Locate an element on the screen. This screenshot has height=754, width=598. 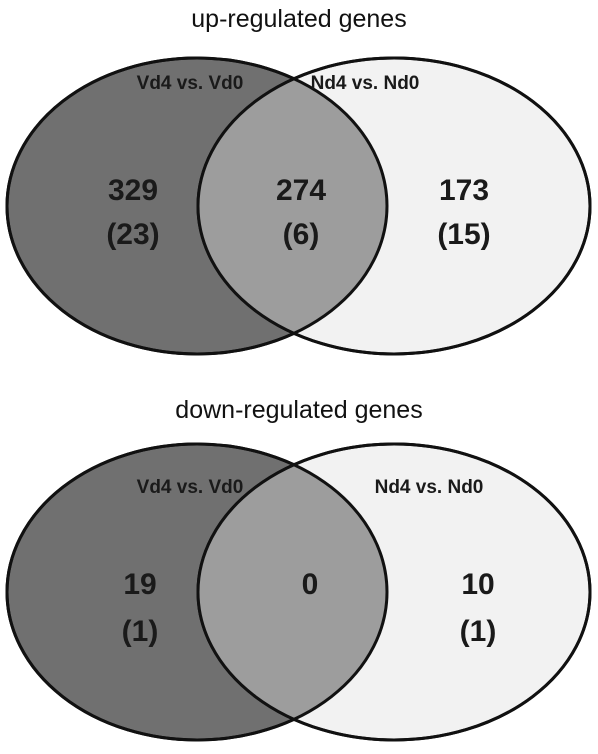
overlap-count: 0 is located at coordinates (310, 584).